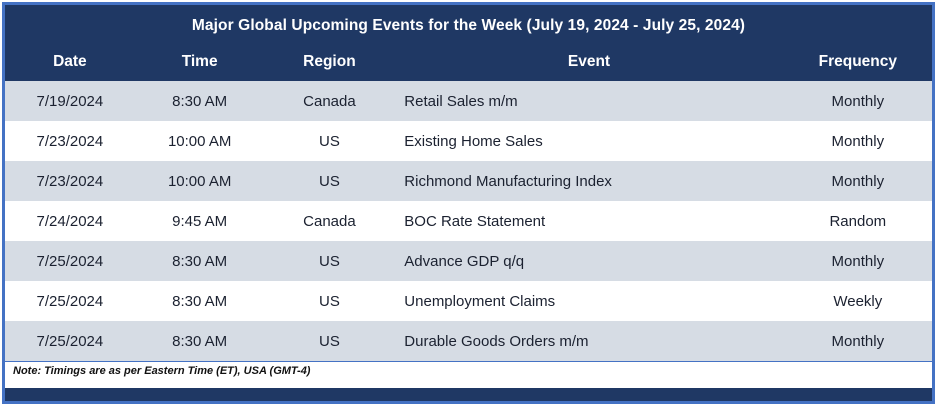 The width and height of the screenshot is (941, 410). I want to click on table-cell: Unemployment Claims, so click(589, 301).